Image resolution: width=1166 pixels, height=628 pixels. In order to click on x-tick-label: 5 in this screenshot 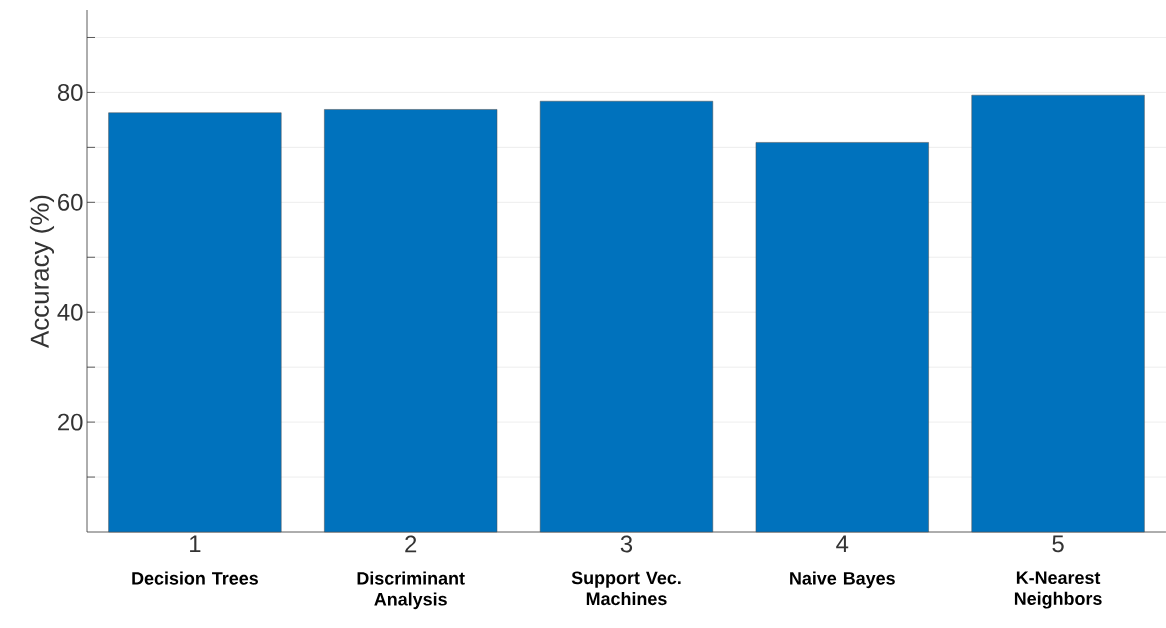, I will do `click(1058, 544)`.